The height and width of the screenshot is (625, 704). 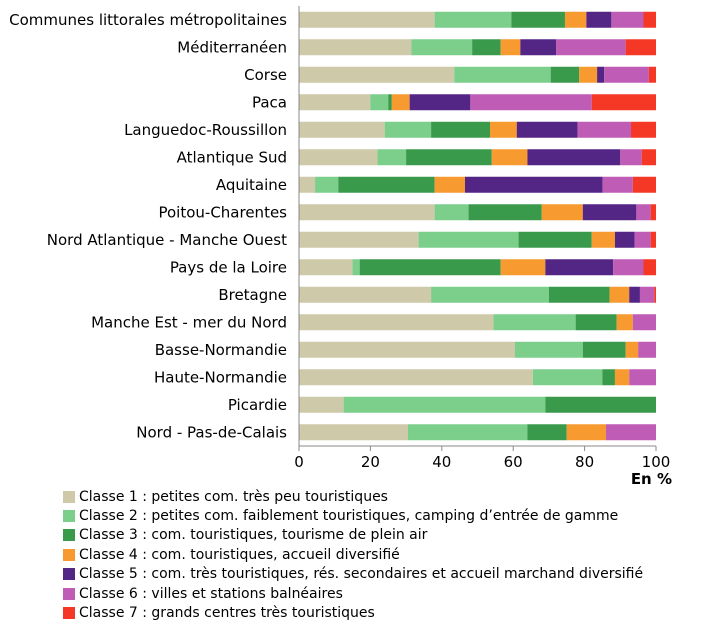 I want to click on x-tick-label: 100, so click(x=656, y=462).